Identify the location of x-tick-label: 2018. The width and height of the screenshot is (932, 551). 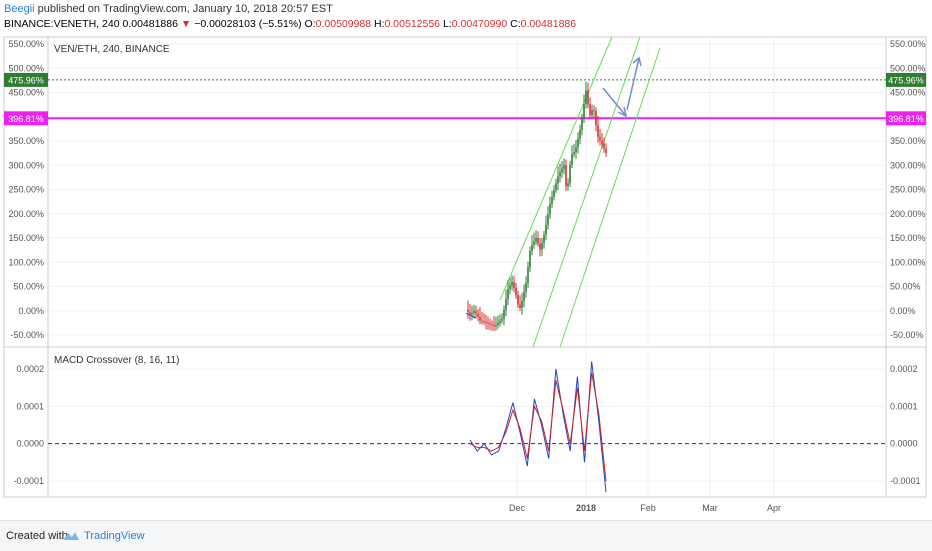
(586, 508).